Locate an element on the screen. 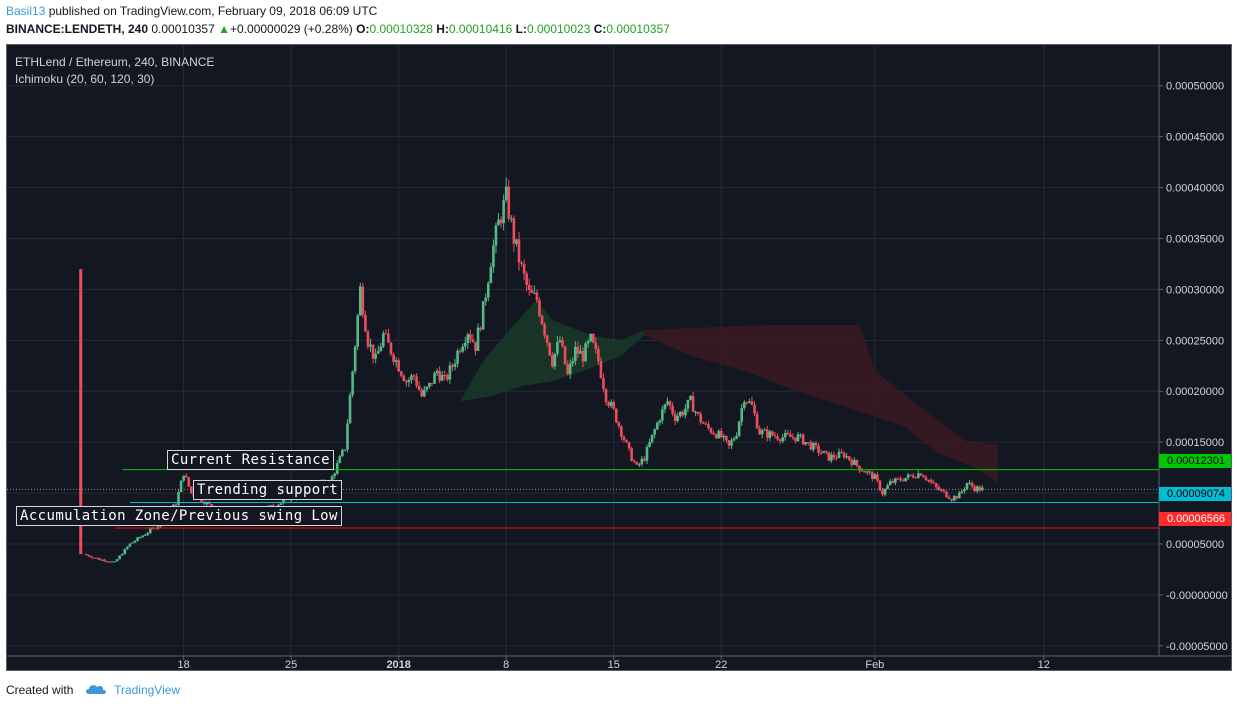 This screenshot has height=708, width=1237. price-change: +0.00000029 (+0.28%) is located at coordinates (291, 29).